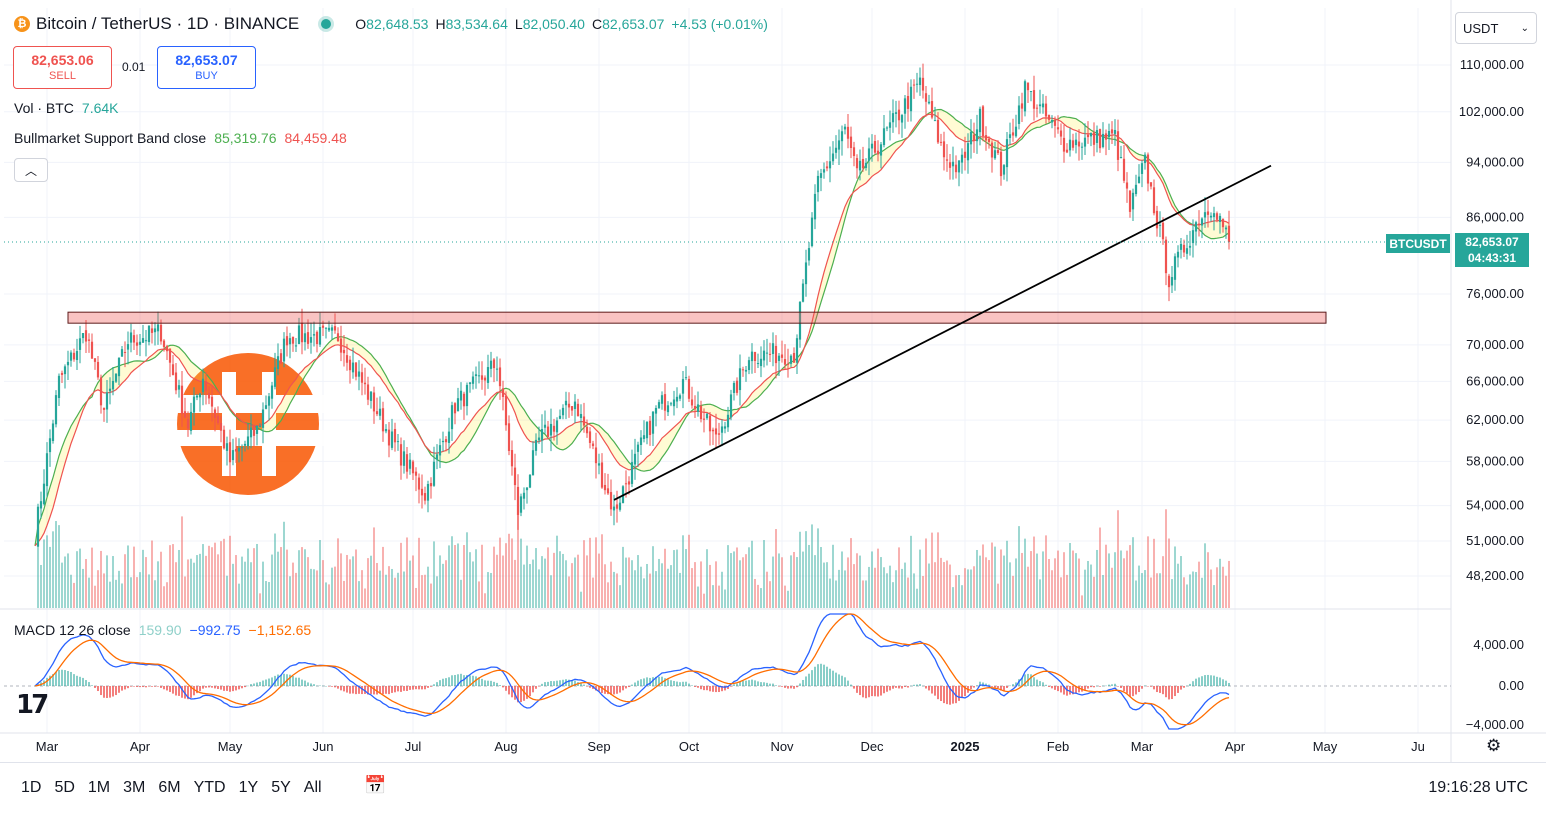 This screenshot has height=815, width=1546. I want to click on buy-label: BUY, so click(206, 76).